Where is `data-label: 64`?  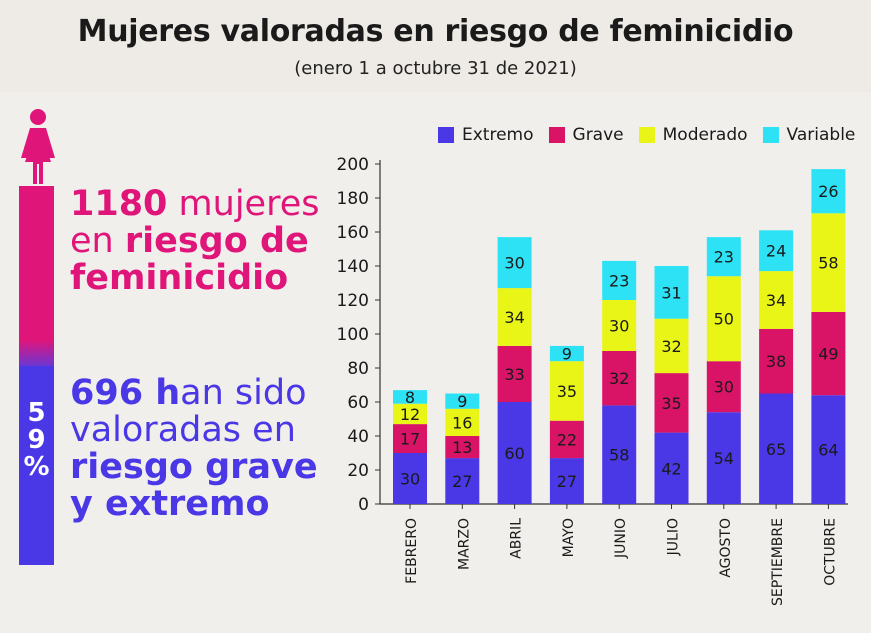 data-label: 64 is located at coordinates (828, 450).